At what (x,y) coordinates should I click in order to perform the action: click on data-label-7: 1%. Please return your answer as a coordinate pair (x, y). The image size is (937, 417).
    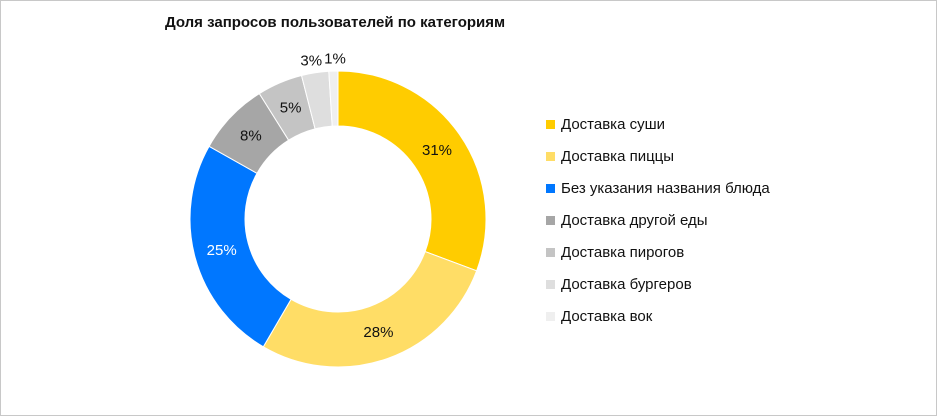
    Looking at the image, I should click on (335, 59).